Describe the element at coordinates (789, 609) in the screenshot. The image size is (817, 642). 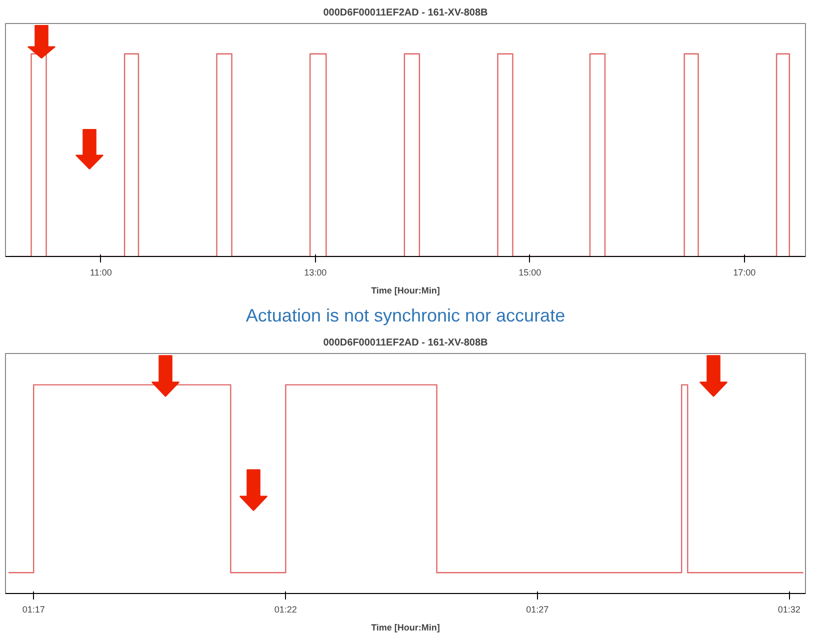
I see `x-tick-label: 01:32` at that location.